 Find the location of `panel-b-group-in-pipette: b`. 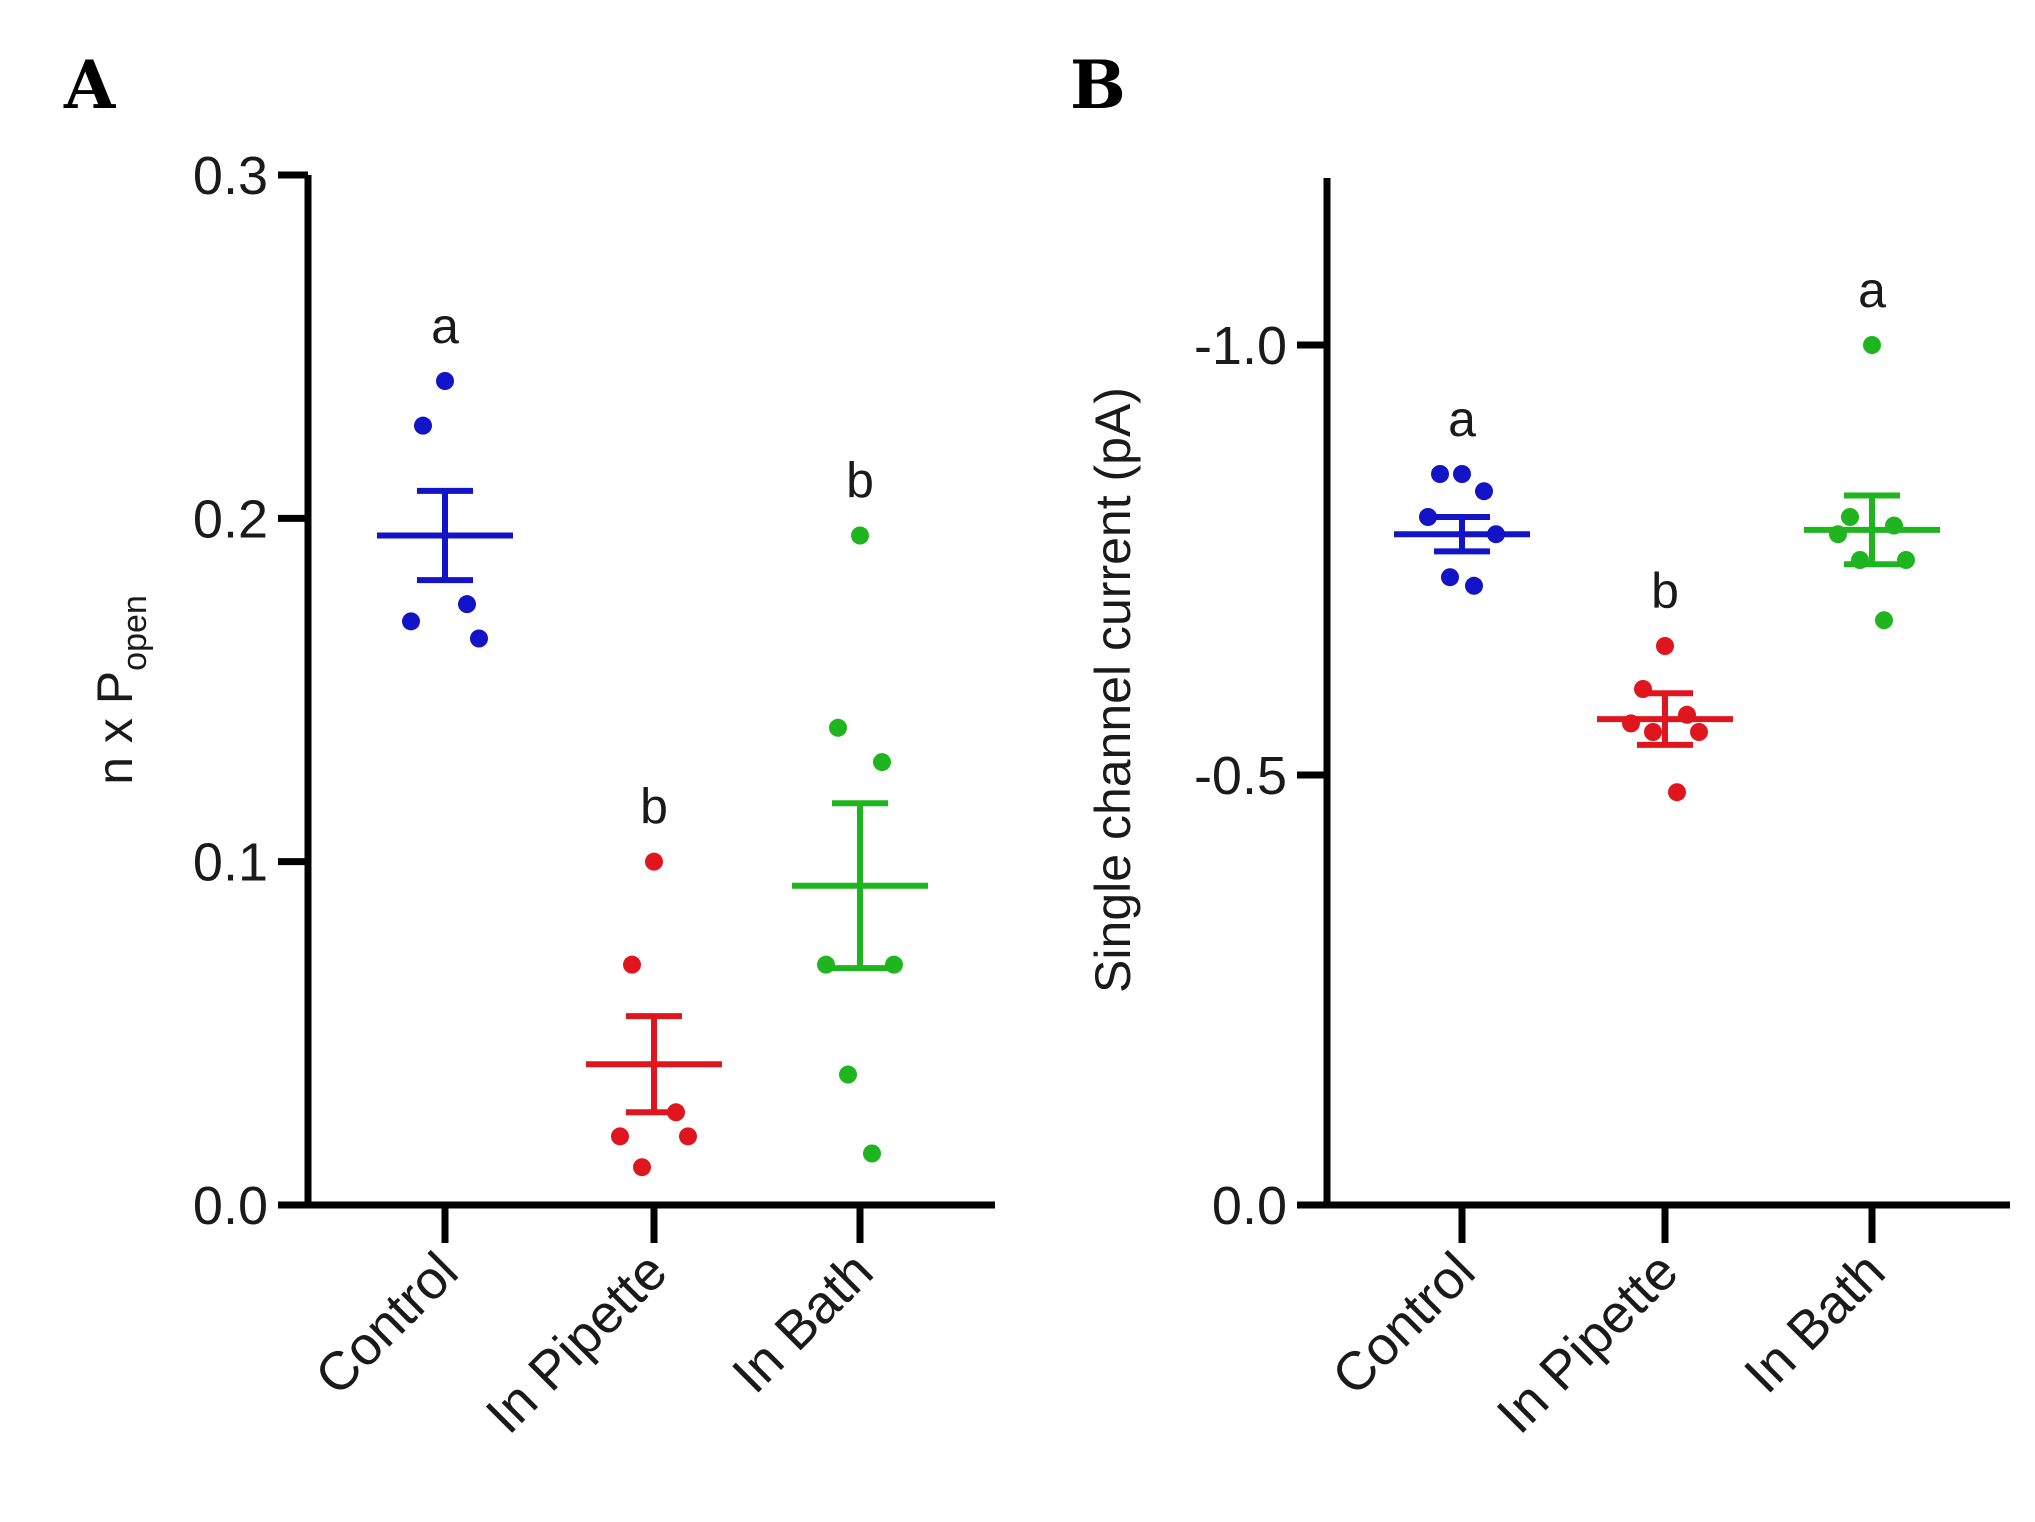

panel-b-group-in-pipette: b is located at coordinates (1665, 682).